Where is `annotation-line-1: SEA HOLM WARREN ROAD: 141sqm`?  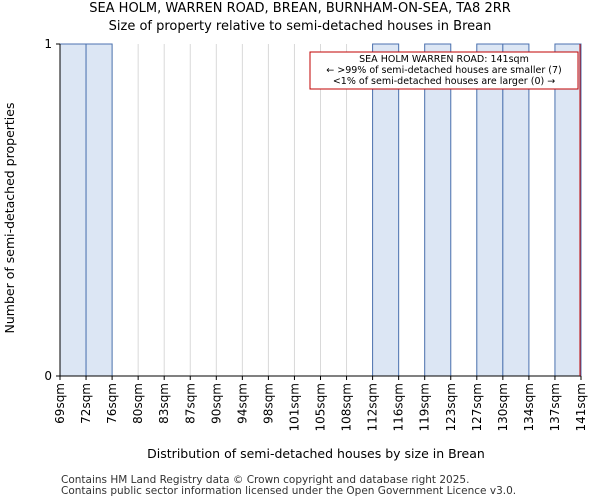
annotation-line-1: SEA HOLM WARREN ROAD: 141sqm is located at coordinates (444, 59).